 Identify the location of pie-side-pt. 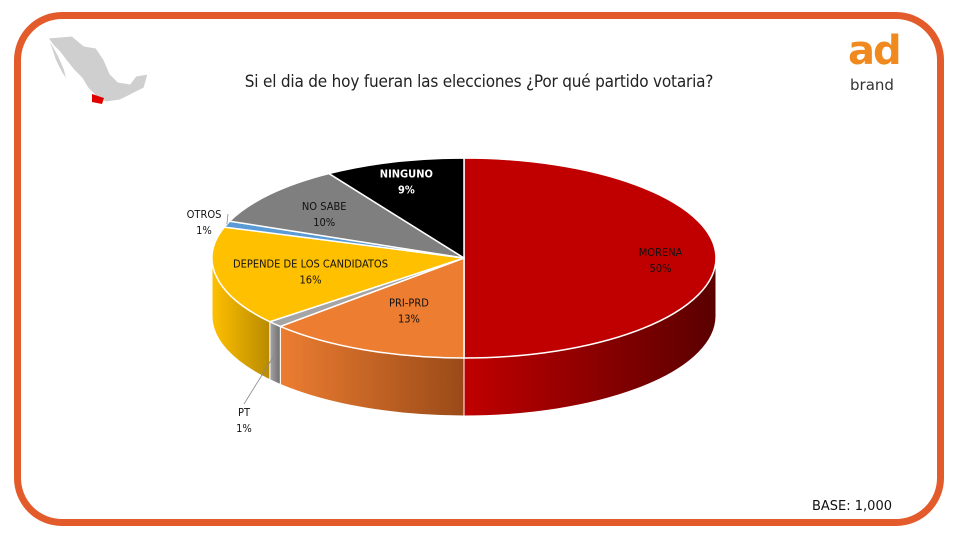
(275, 353).